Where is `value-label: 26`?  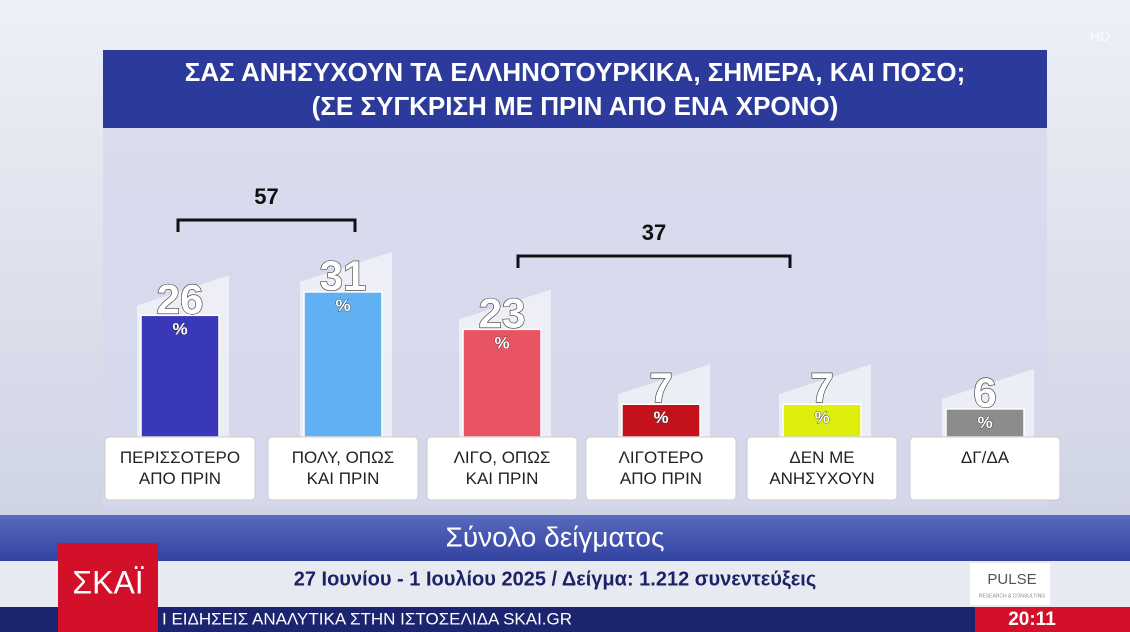
value-label: 26 is located at coordinates (180, 298).